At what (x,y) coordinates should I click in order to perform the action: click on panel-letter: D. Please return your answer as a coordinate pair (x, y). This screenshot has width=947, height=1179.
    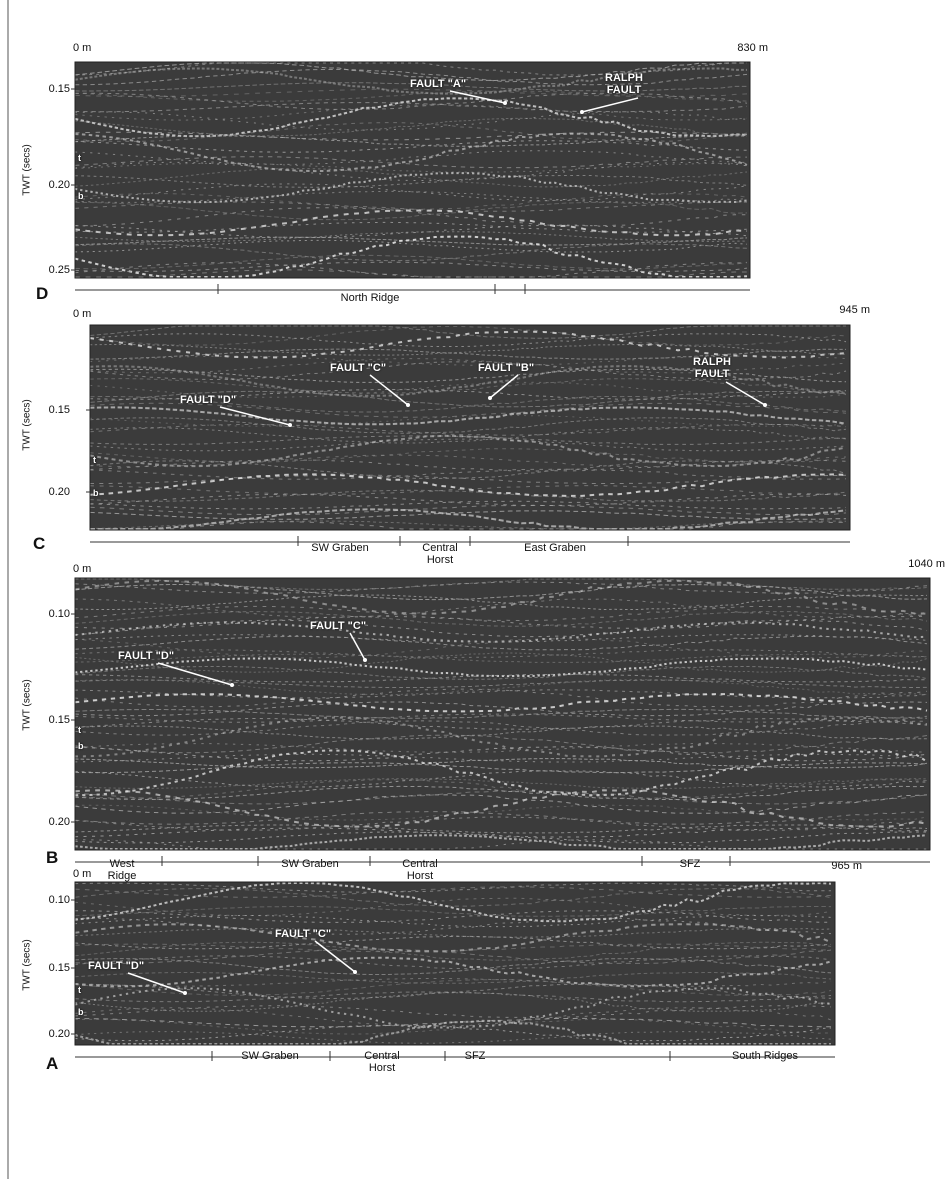
    Looking at the image, I should click on (42, 293).